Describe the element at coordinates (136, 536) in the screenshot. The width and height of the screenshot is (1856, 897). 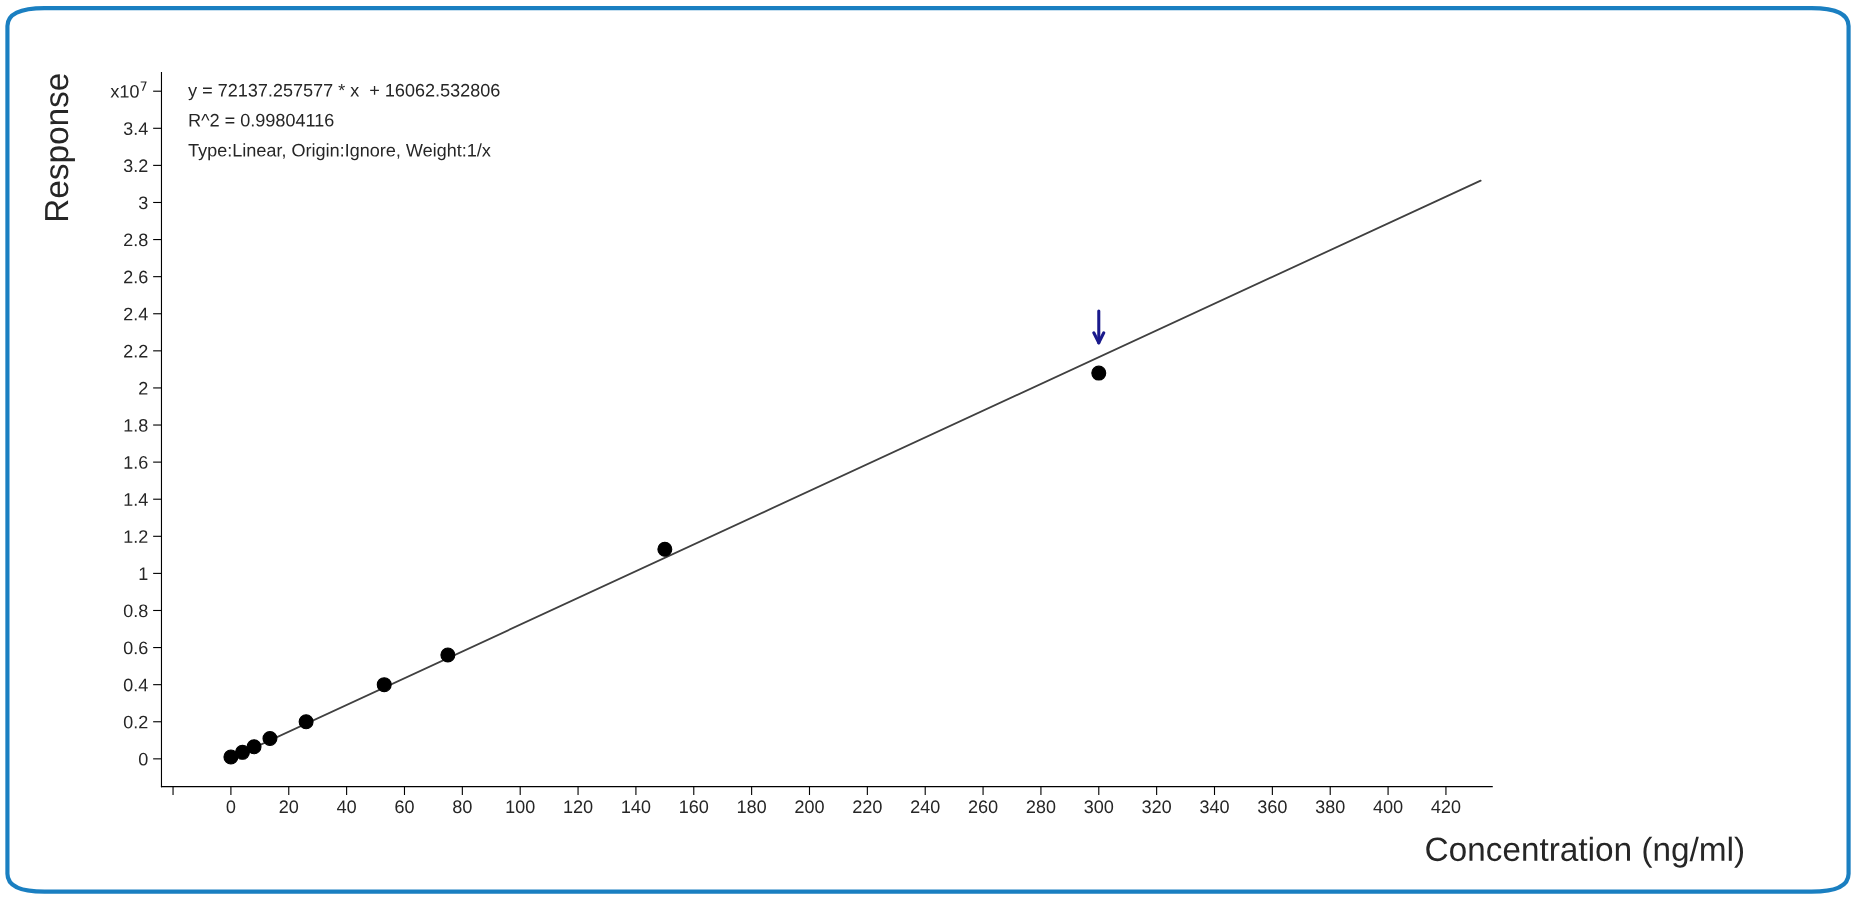
I see `y-tick-label: 1.2` at that location.